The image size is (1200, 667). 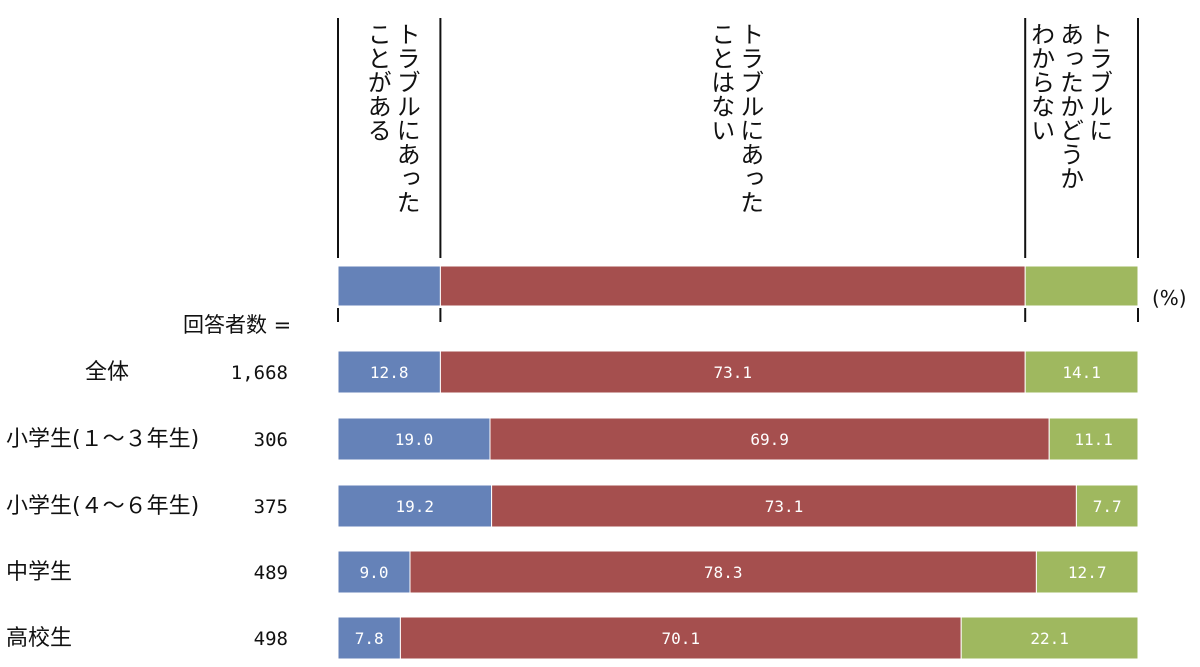 What do you see at coordinates (237, 325) in the screenshot?
I see `count-header: 回答者数 =` at bounding box center [237, 325].